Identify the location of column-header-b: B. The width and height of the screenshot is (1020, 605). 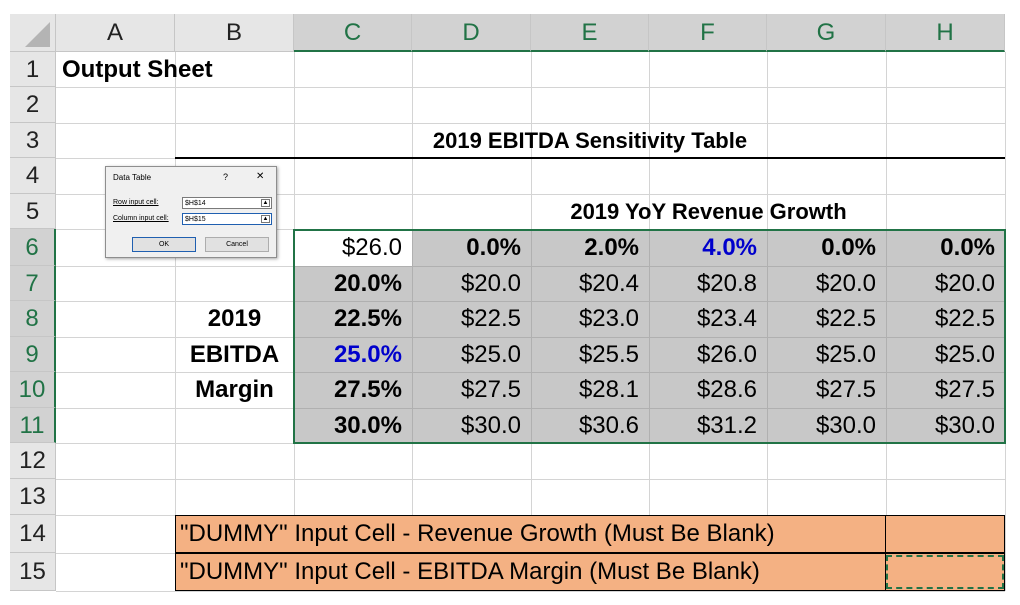
(234, 33).